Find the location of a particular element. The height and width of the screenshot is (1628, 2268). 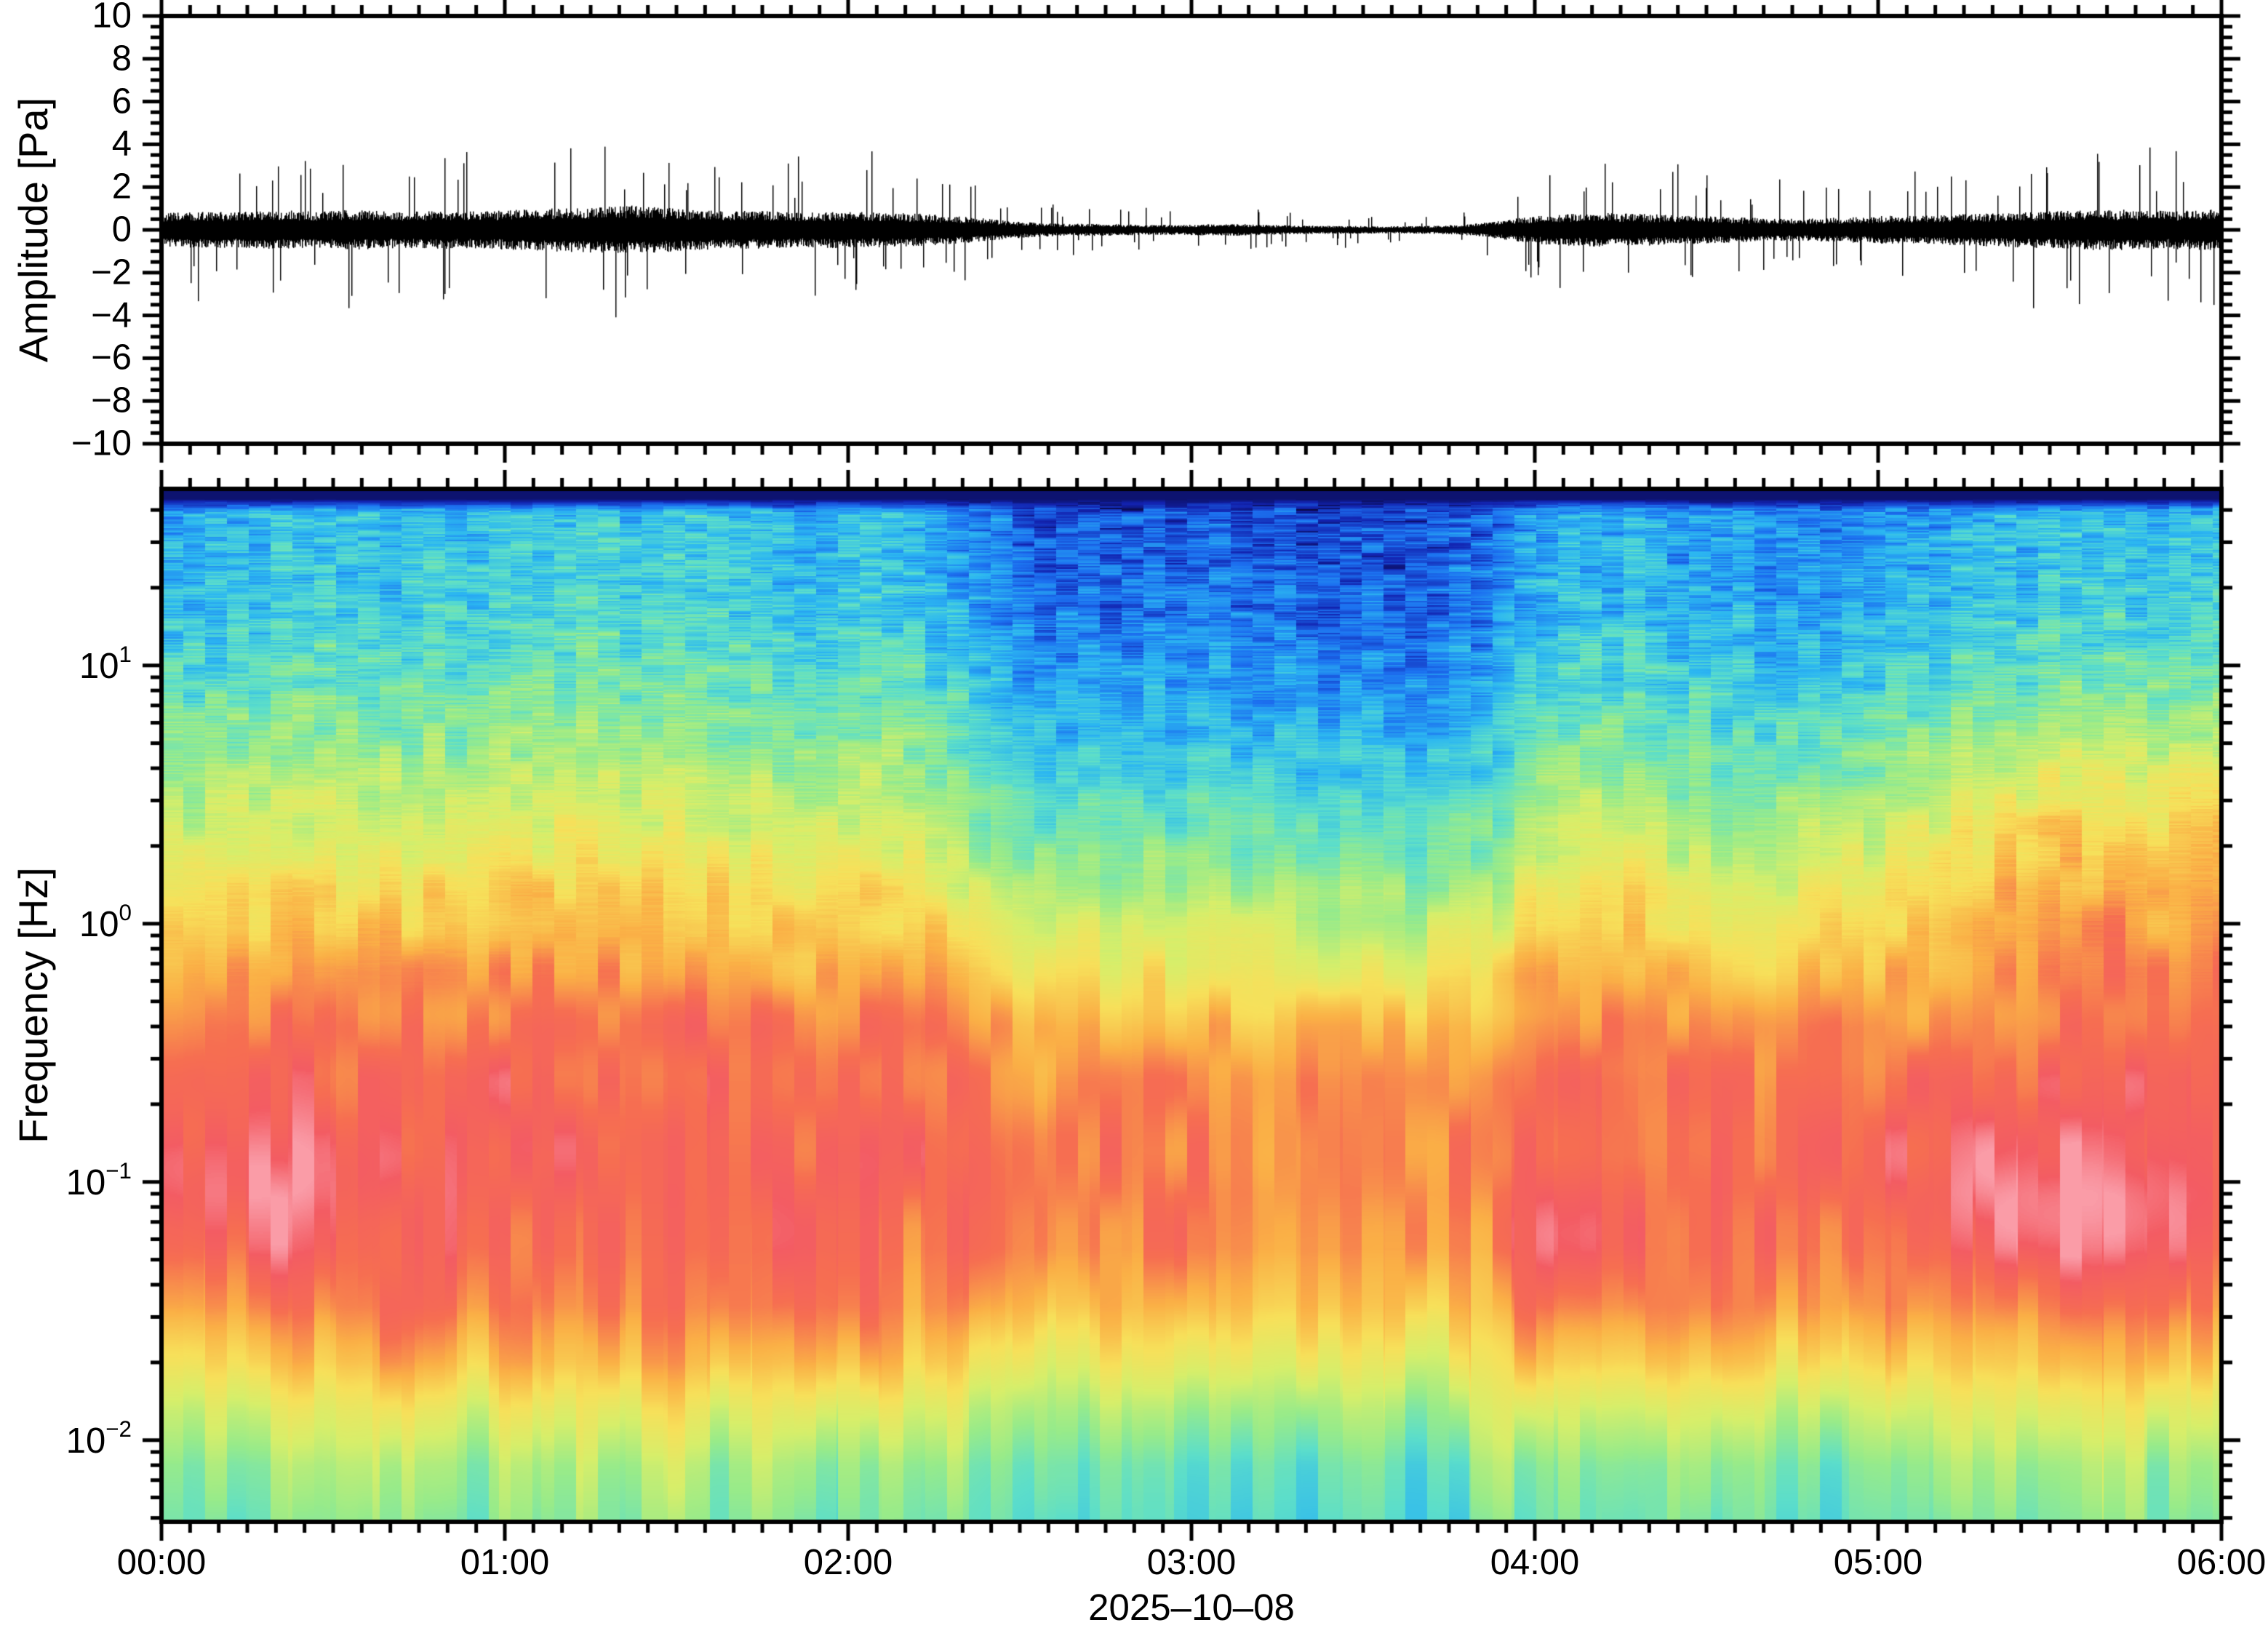

frequency-tick-label: 10¹ is located at coordinates (106, 663).